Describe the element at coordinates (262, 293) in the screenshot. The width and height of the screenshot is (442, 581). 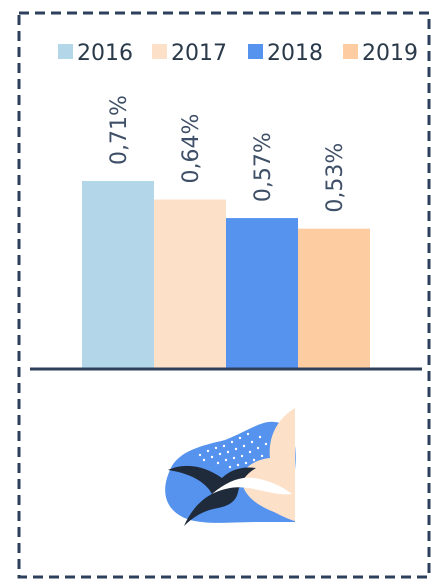
I see `bar-2018` at that location.